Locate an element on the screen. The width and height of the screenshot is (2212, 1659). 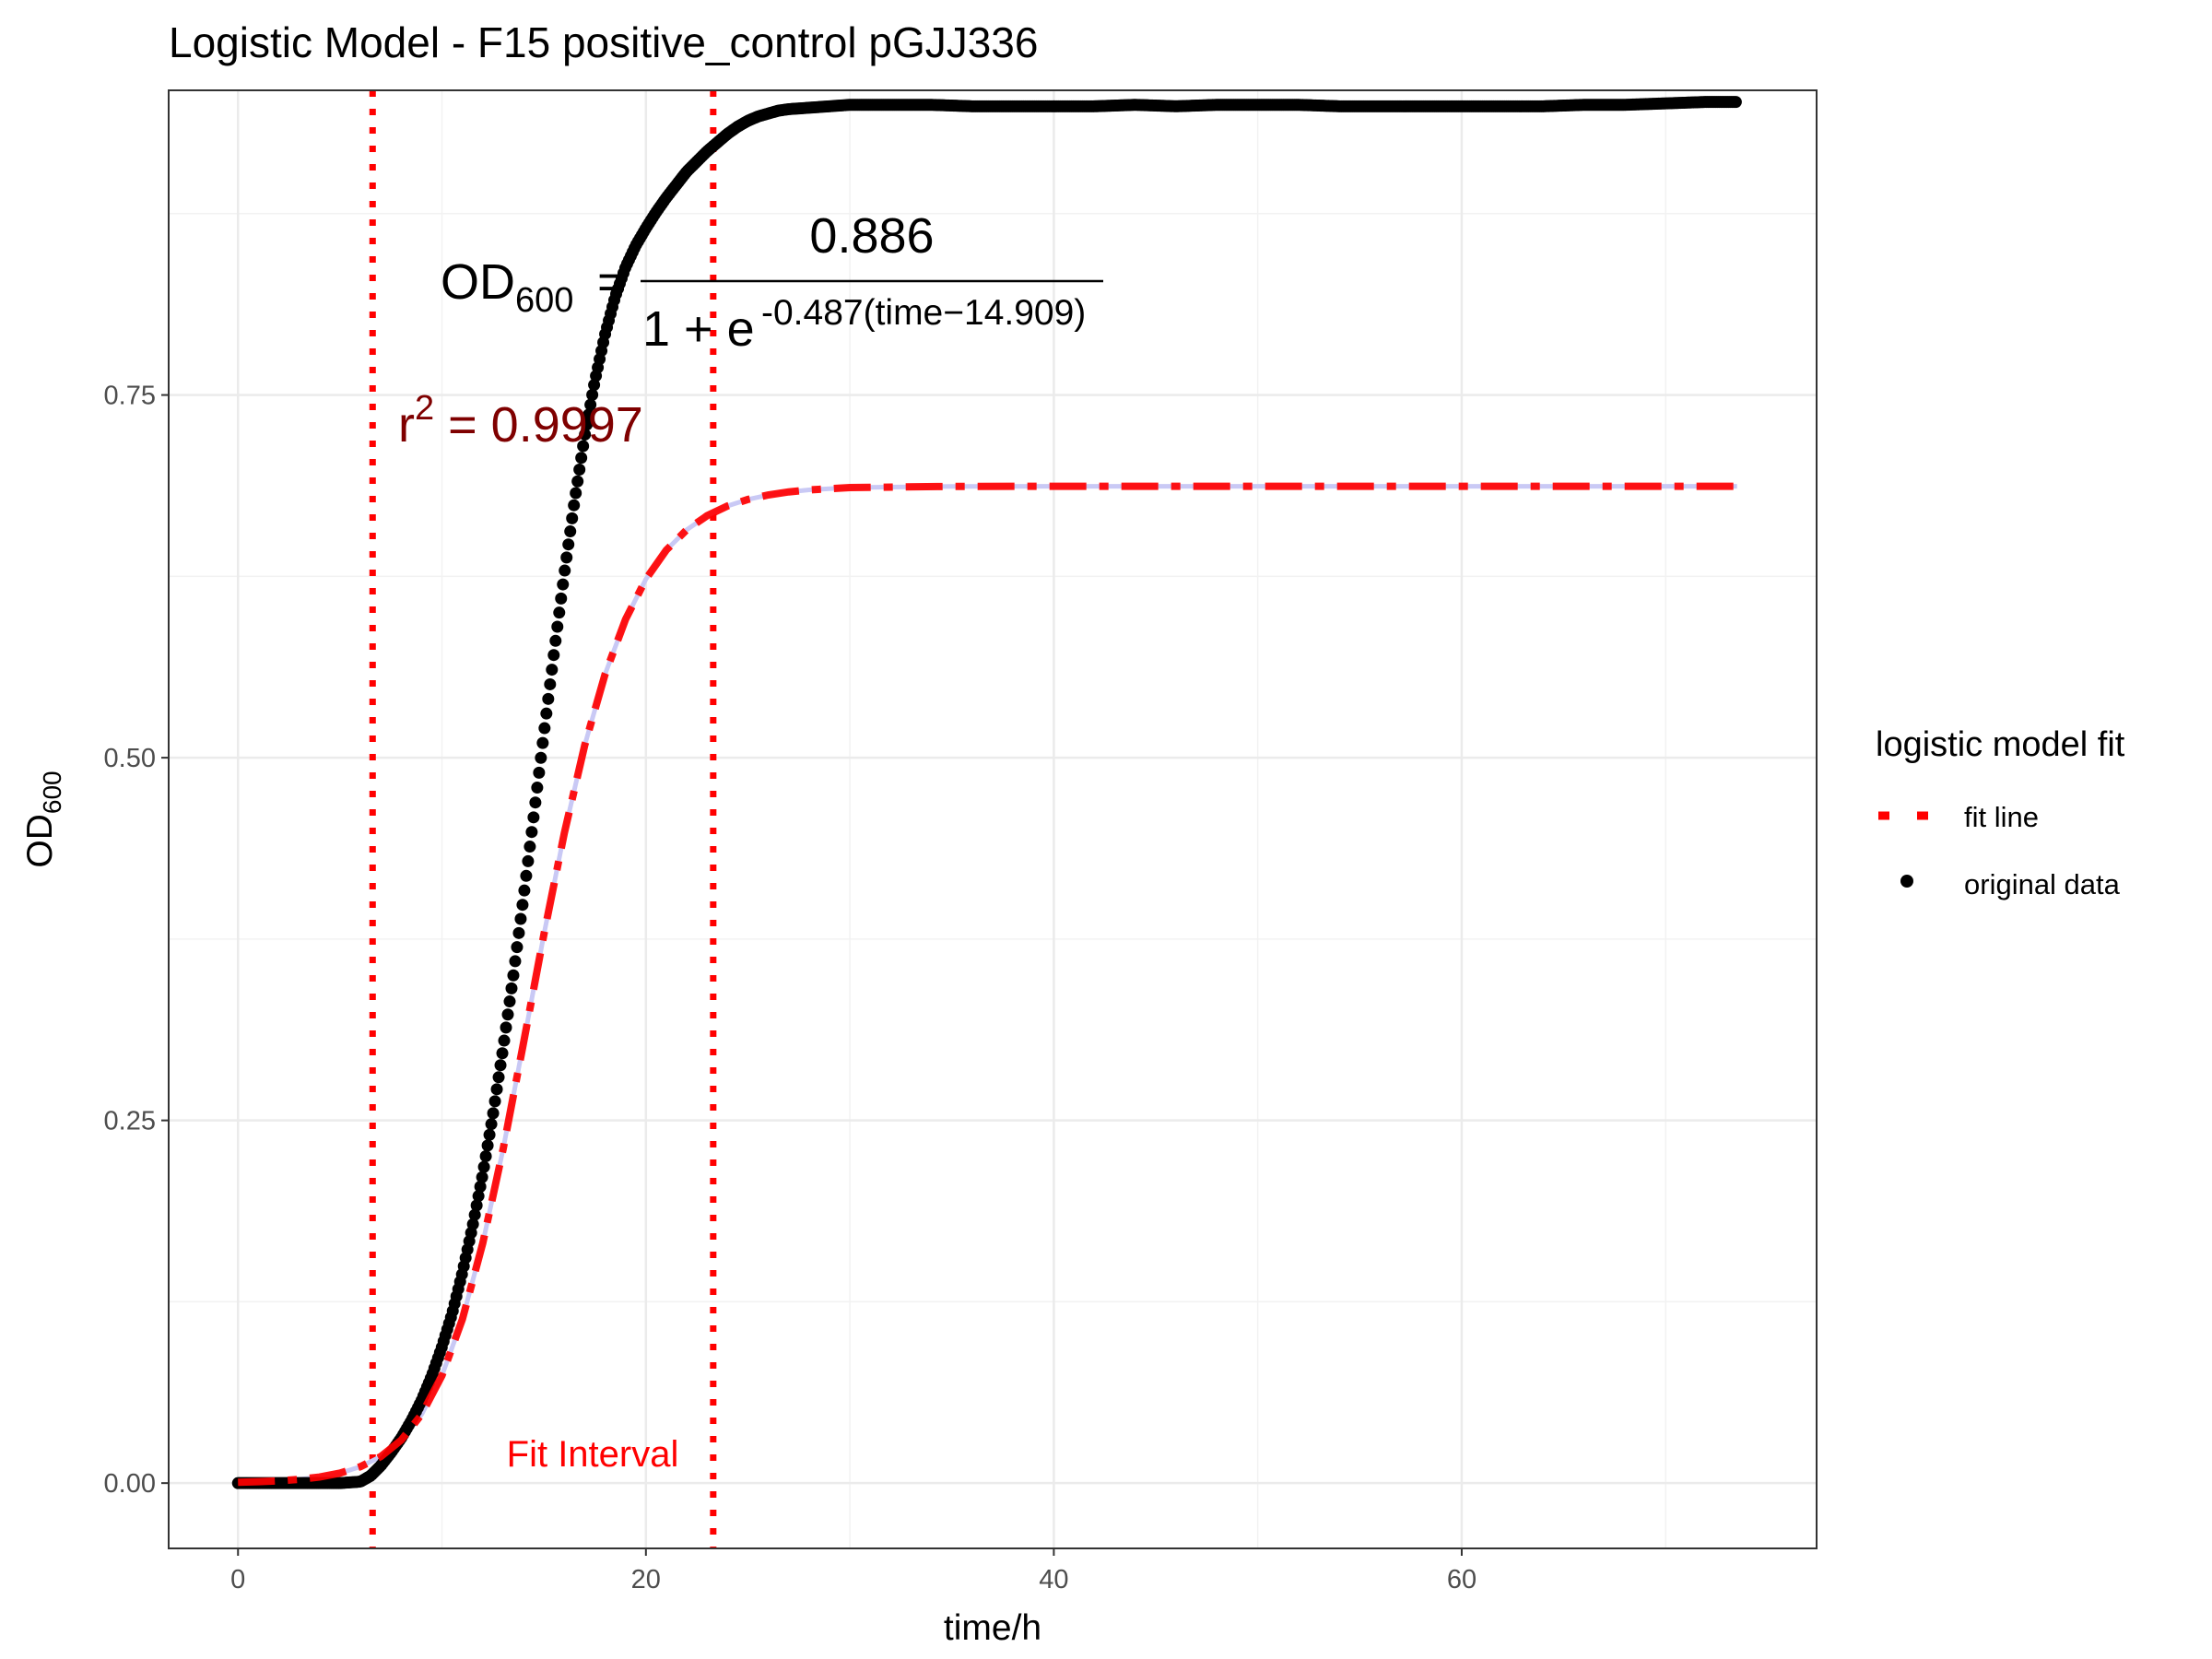
y-axis-title: OD600 is located at coordinates (43, 819).